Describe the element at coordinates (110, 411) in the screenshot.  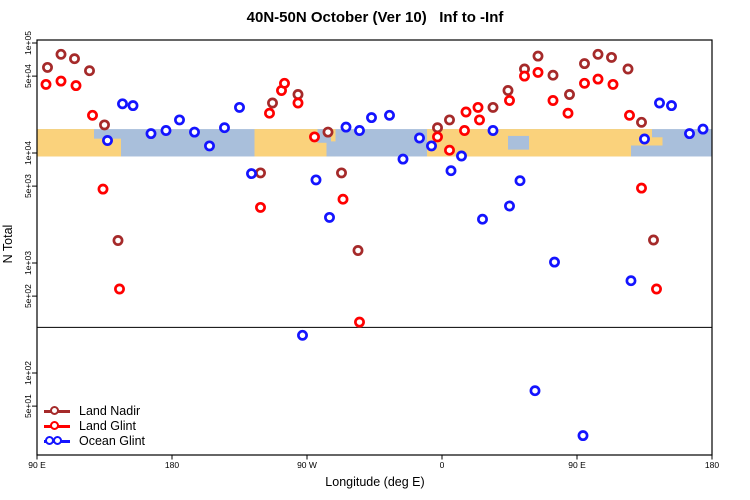
I see `legend-label: Land Nadir` at that location.